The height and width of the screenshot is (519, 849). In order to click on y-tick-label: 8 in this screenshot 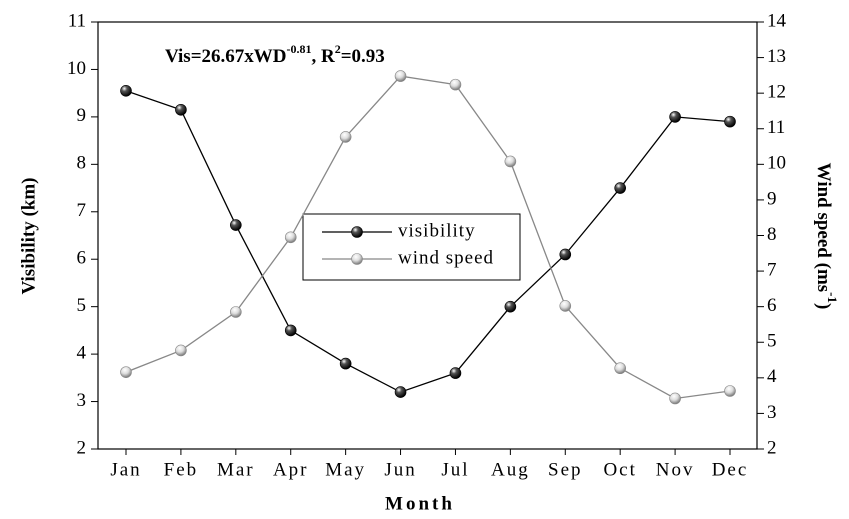, I will do `click(82, 163)`.